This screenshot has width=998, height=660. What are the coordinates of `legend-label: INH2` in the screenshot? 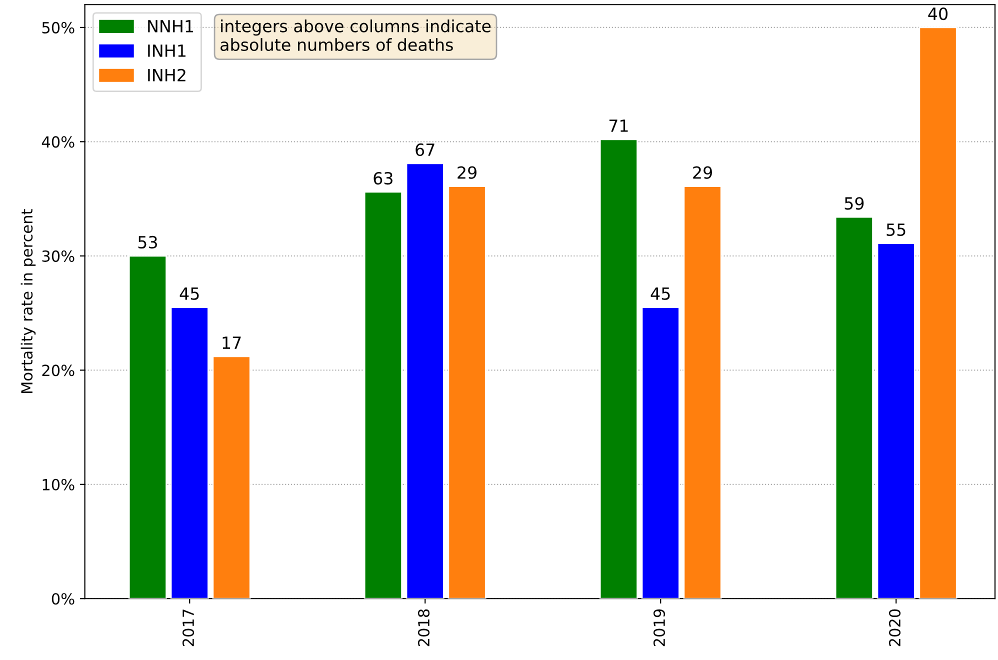 It's located at (167, 75).